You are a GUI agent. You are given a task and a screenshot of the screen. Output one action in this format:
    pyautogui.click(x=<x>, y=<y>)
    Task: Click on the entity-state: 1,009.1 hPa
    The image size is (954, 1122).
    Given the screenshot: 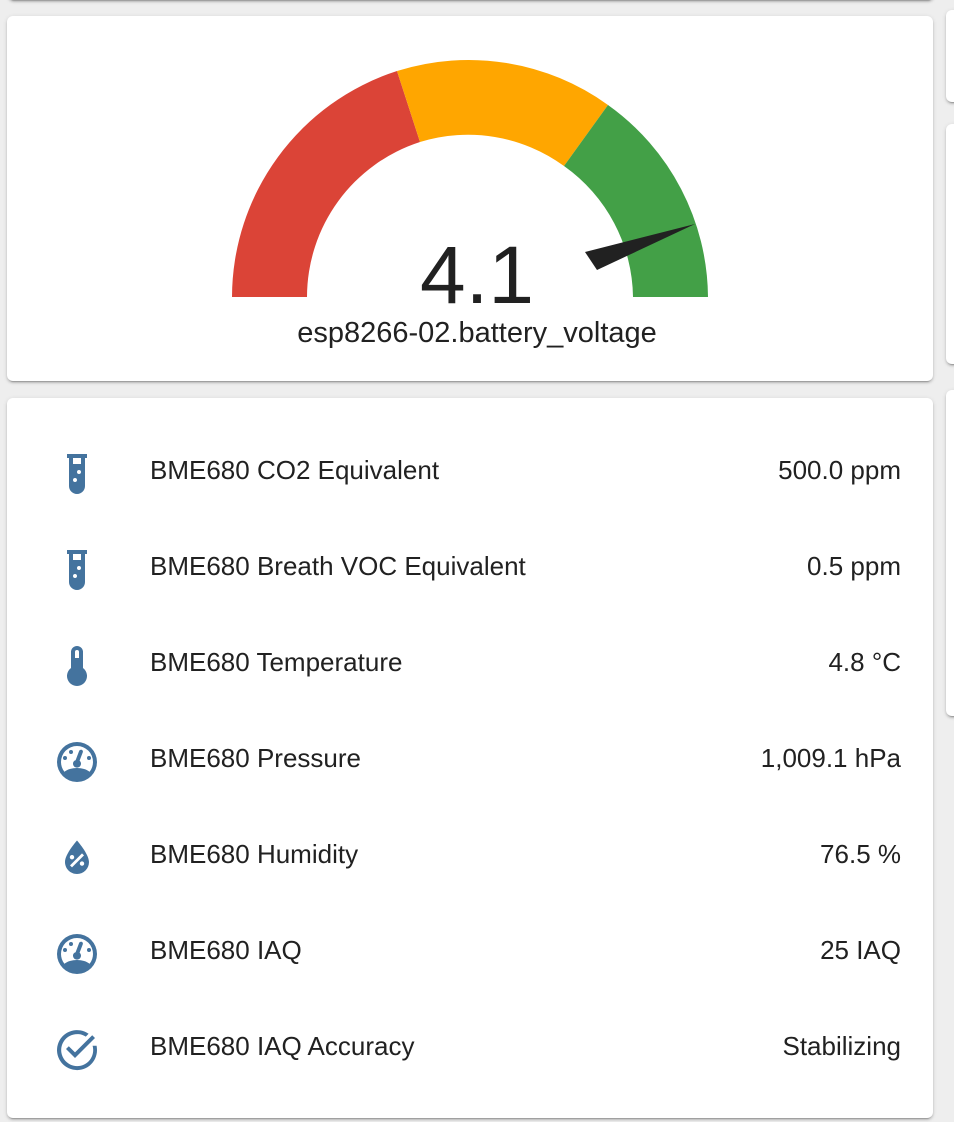 What is the action you would take?
    pyautogui.click(x=830, y=758)
    